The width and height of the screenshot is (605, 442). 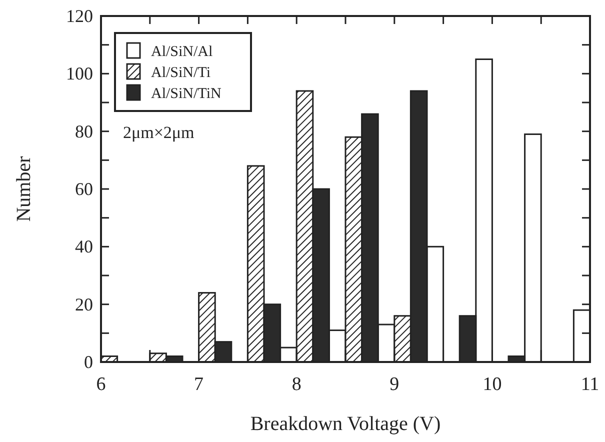 What do you see at coordinates (186, 94) in the screenshot?
I see `legend-label: Al/SiN/TiN` at bounding box center [186, 94].